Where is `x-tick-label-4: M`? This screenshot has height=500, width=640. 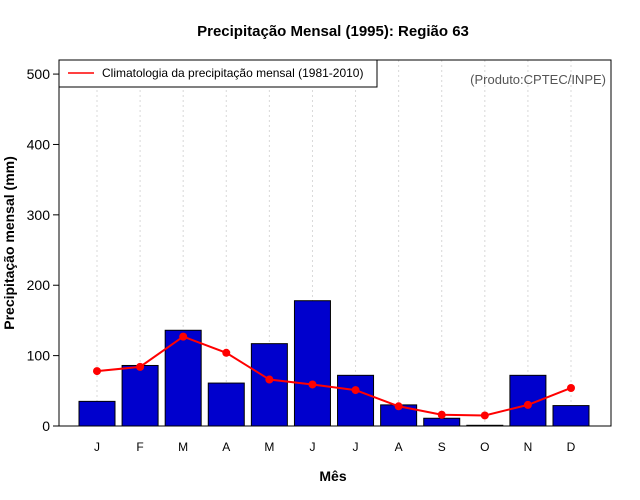 x-tick-label-4: M is located at coordinates (269, 447).